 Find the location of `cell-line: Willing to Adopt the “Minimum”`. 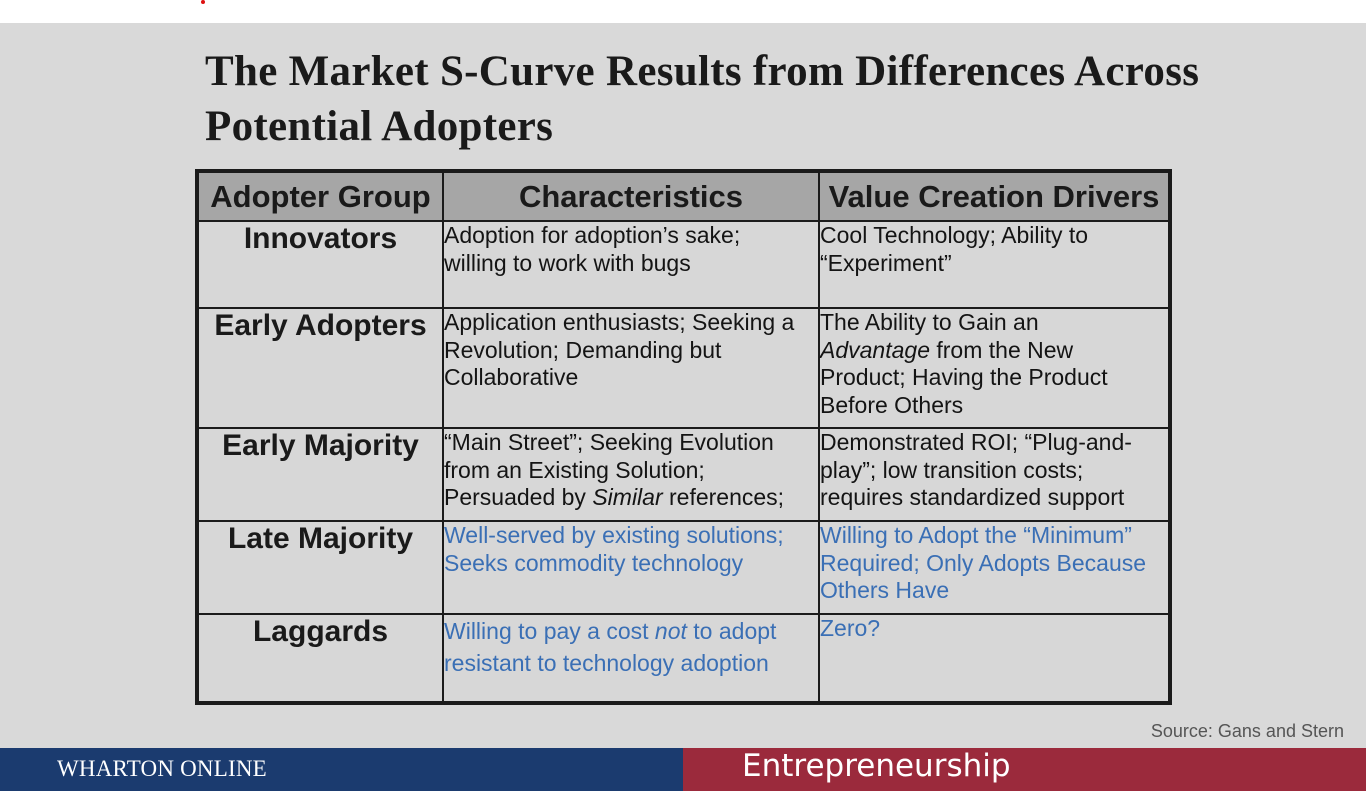

cell-line: Willing to Adopt the “Minimum” is located at coordinates (976, 535).